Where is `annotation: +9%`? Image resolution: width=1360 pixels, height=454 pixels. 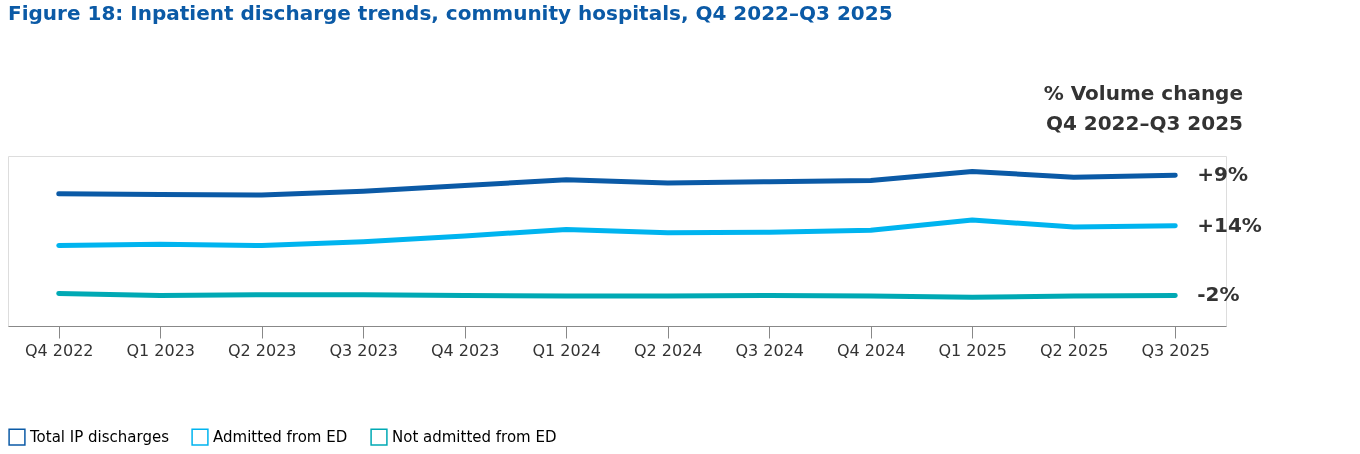 annotation: +9% is located at coordinates (1222, 174).